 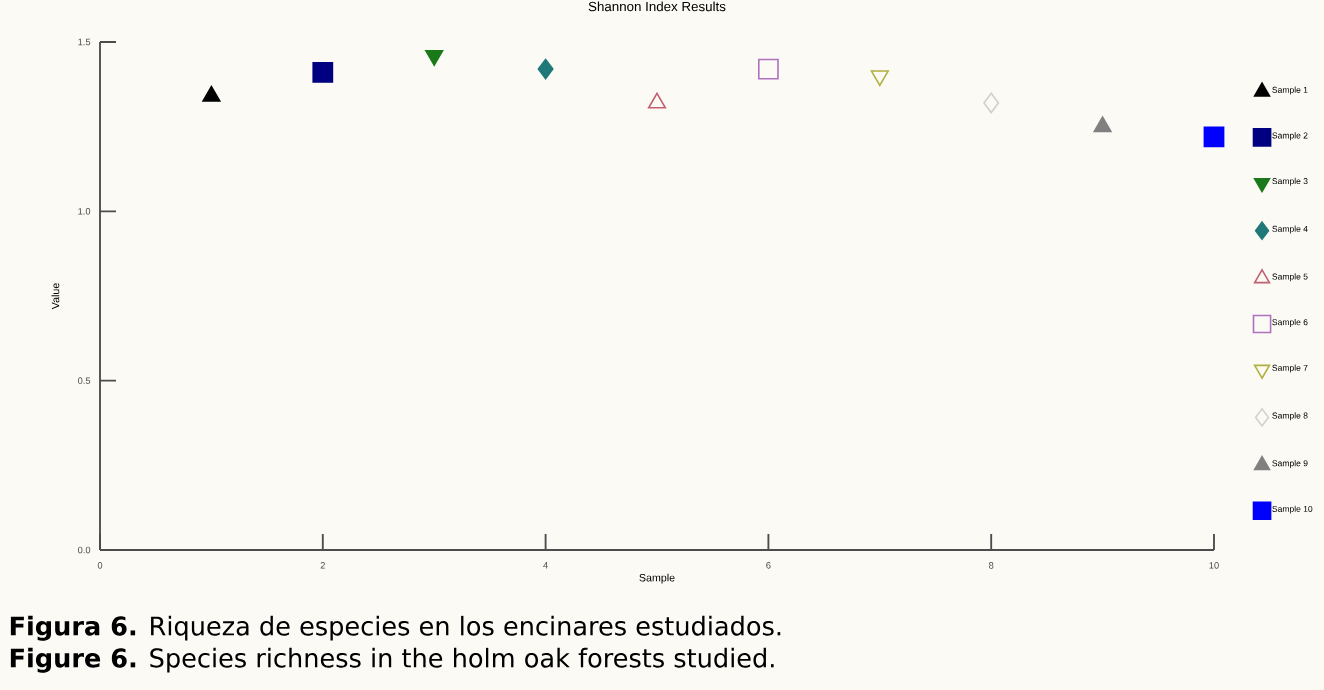 I want to click on text: Figura 6. Riqueza de especies en los encinares estudiados., so click(x=395, y=628).